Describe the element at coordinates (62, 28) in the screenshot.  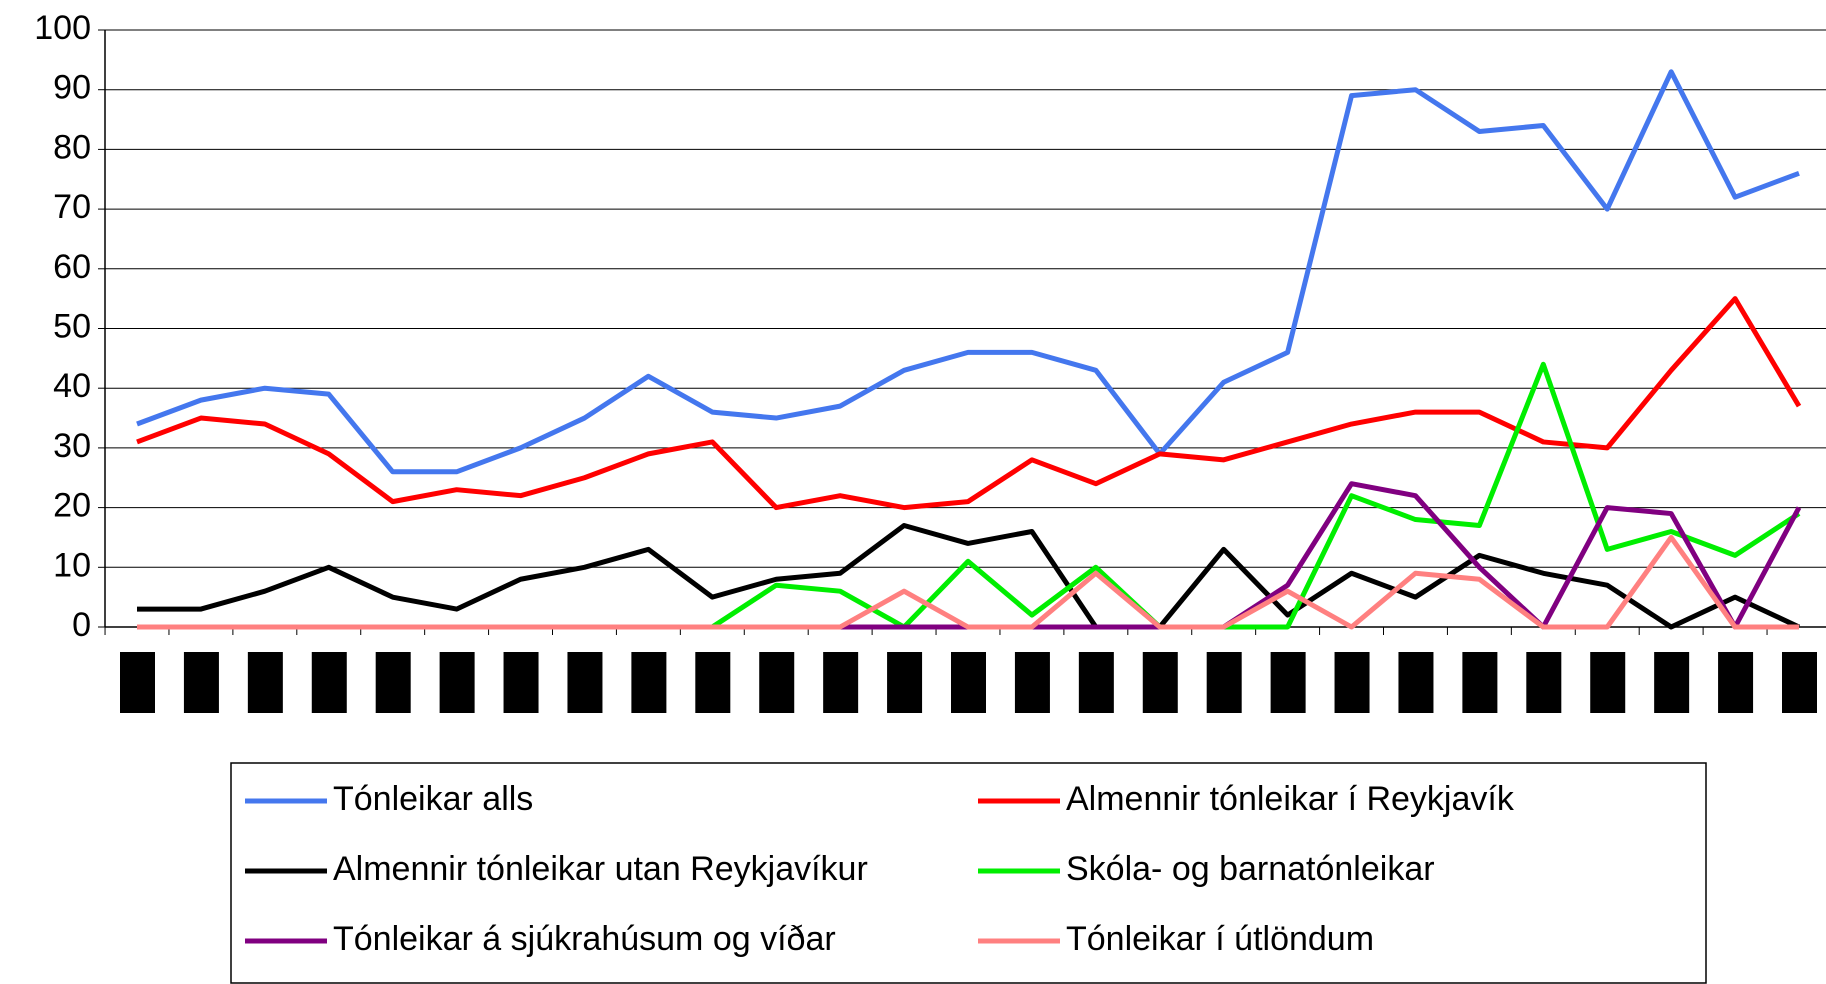
I see `y-tick-label: 100` at that location.